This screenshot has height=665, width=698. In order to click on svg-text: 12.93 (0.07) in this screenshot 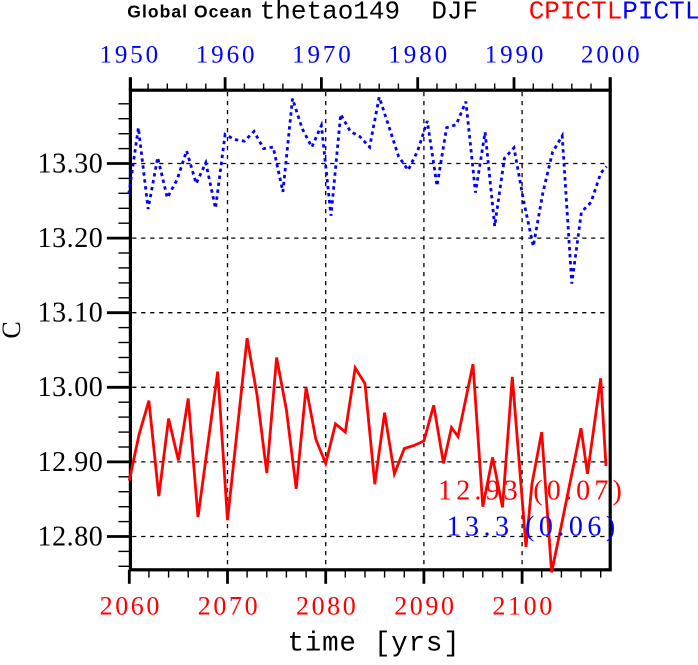, I will do `click(532, 491)`.